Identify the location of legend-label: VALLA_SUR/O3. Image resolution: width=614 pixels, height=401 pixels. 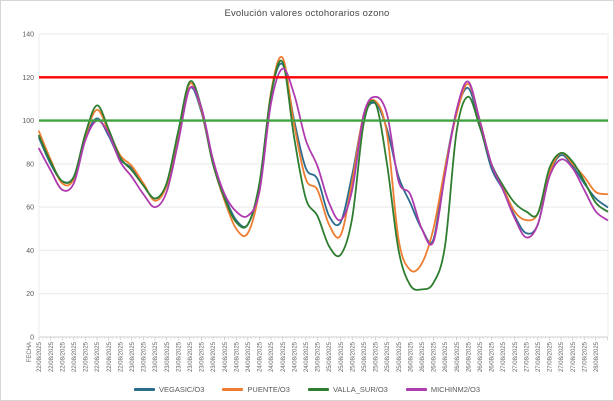
(360, 389).